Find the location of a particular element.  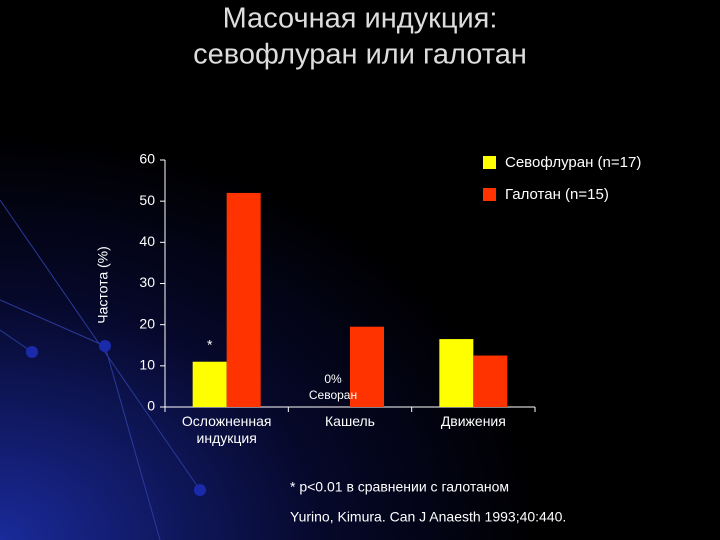

legend-label: Севофлуран (n=17) is located at coordinates (573, 162).